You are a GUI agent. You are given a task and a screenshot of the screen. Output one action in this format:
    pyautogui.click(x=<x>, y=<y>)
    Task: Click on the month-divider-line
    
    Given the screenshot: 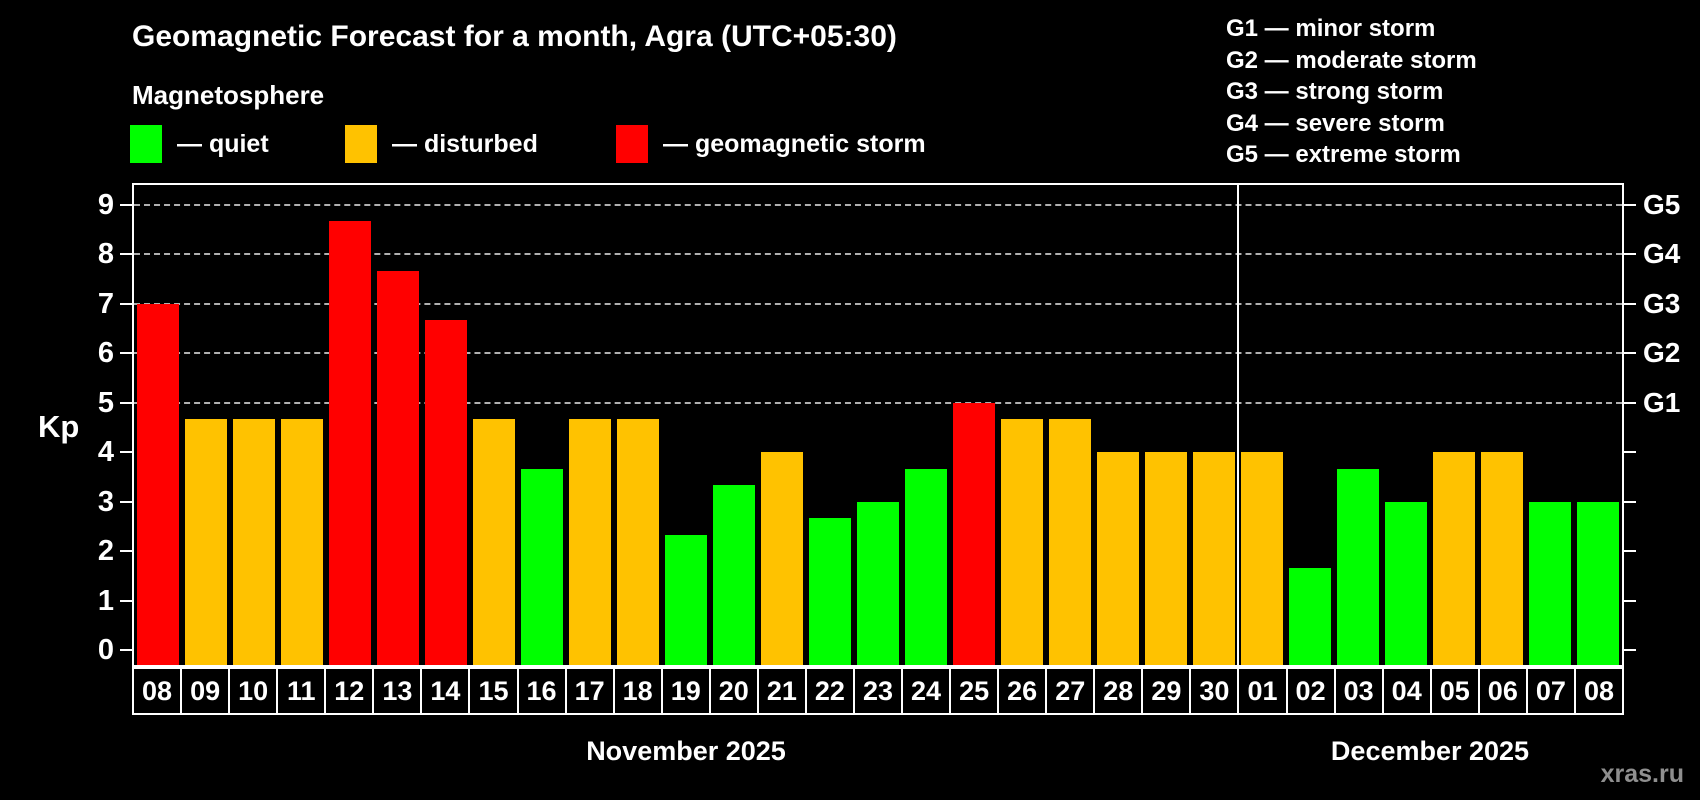 What is the action you would take?
    pyautogui.click(x=1238, y=425)
    